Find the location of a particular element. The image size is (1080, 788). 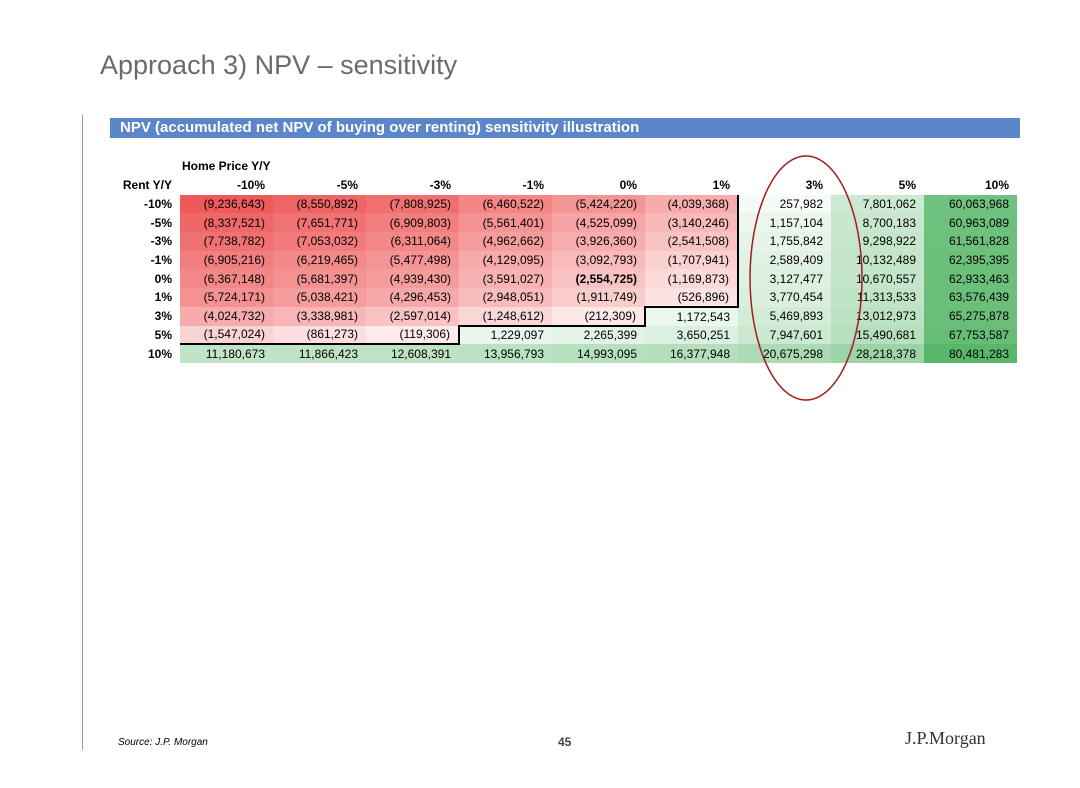

table-cell: 1,755,842 is located at coordinates (784, 241).